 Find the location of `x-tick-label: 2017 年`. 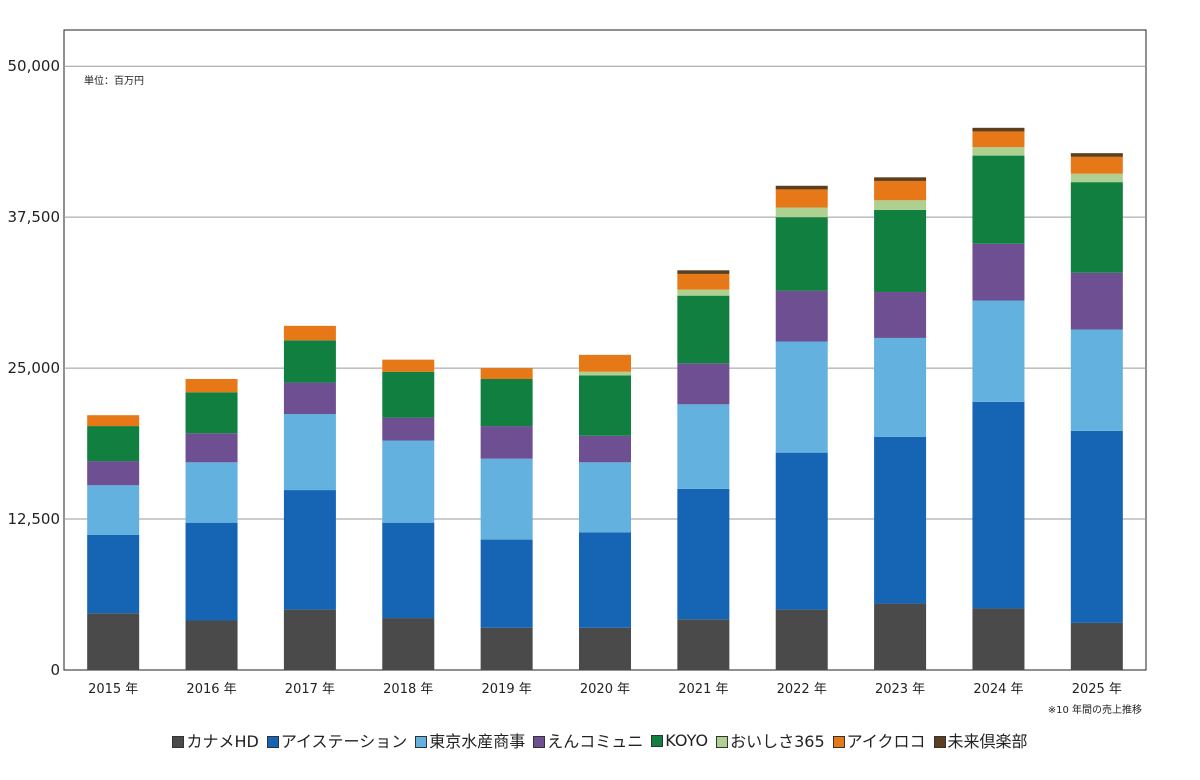

x-tick-label: 2017 年 is located at coordinates (310, 689).